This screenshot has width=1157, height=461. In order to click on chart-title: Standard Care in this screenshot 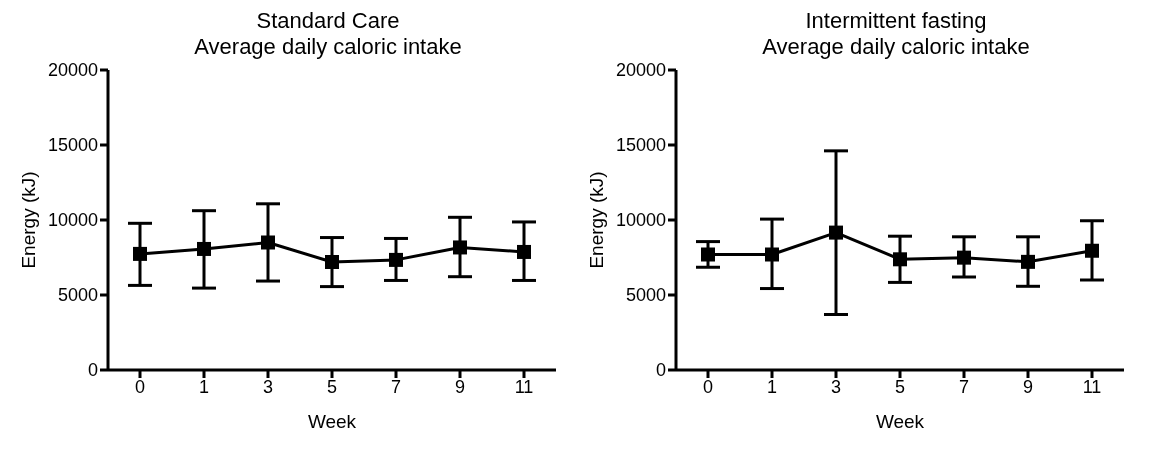, I will do `click(328, 21)`.